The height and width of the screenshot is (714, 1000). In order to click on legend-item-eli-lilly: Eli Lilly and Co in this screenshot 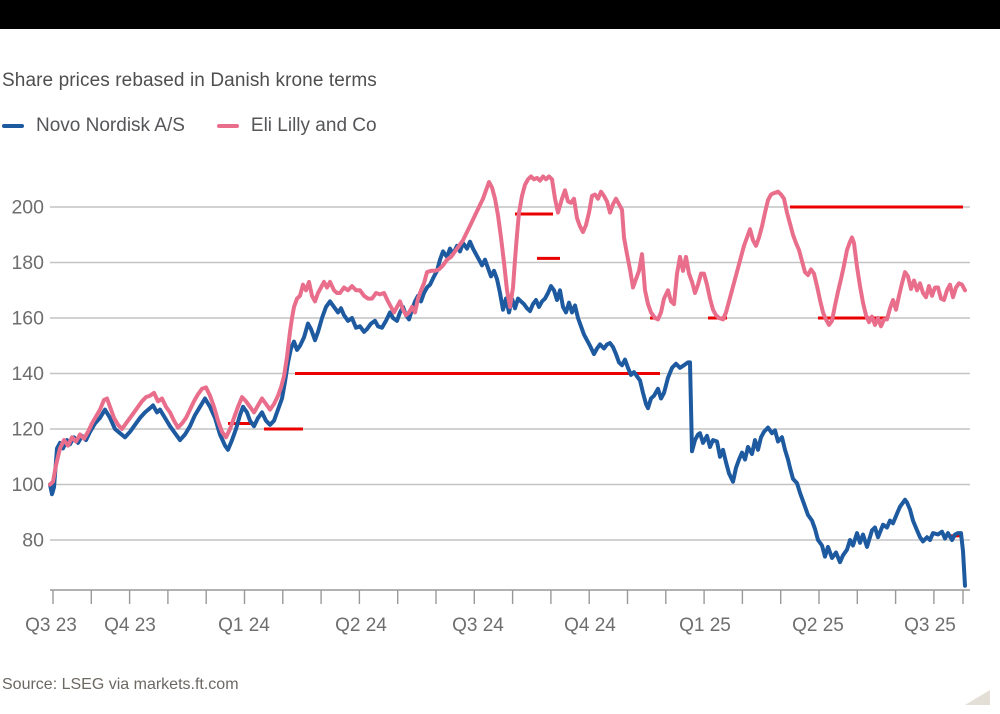, I will do `click(296, 126)`.